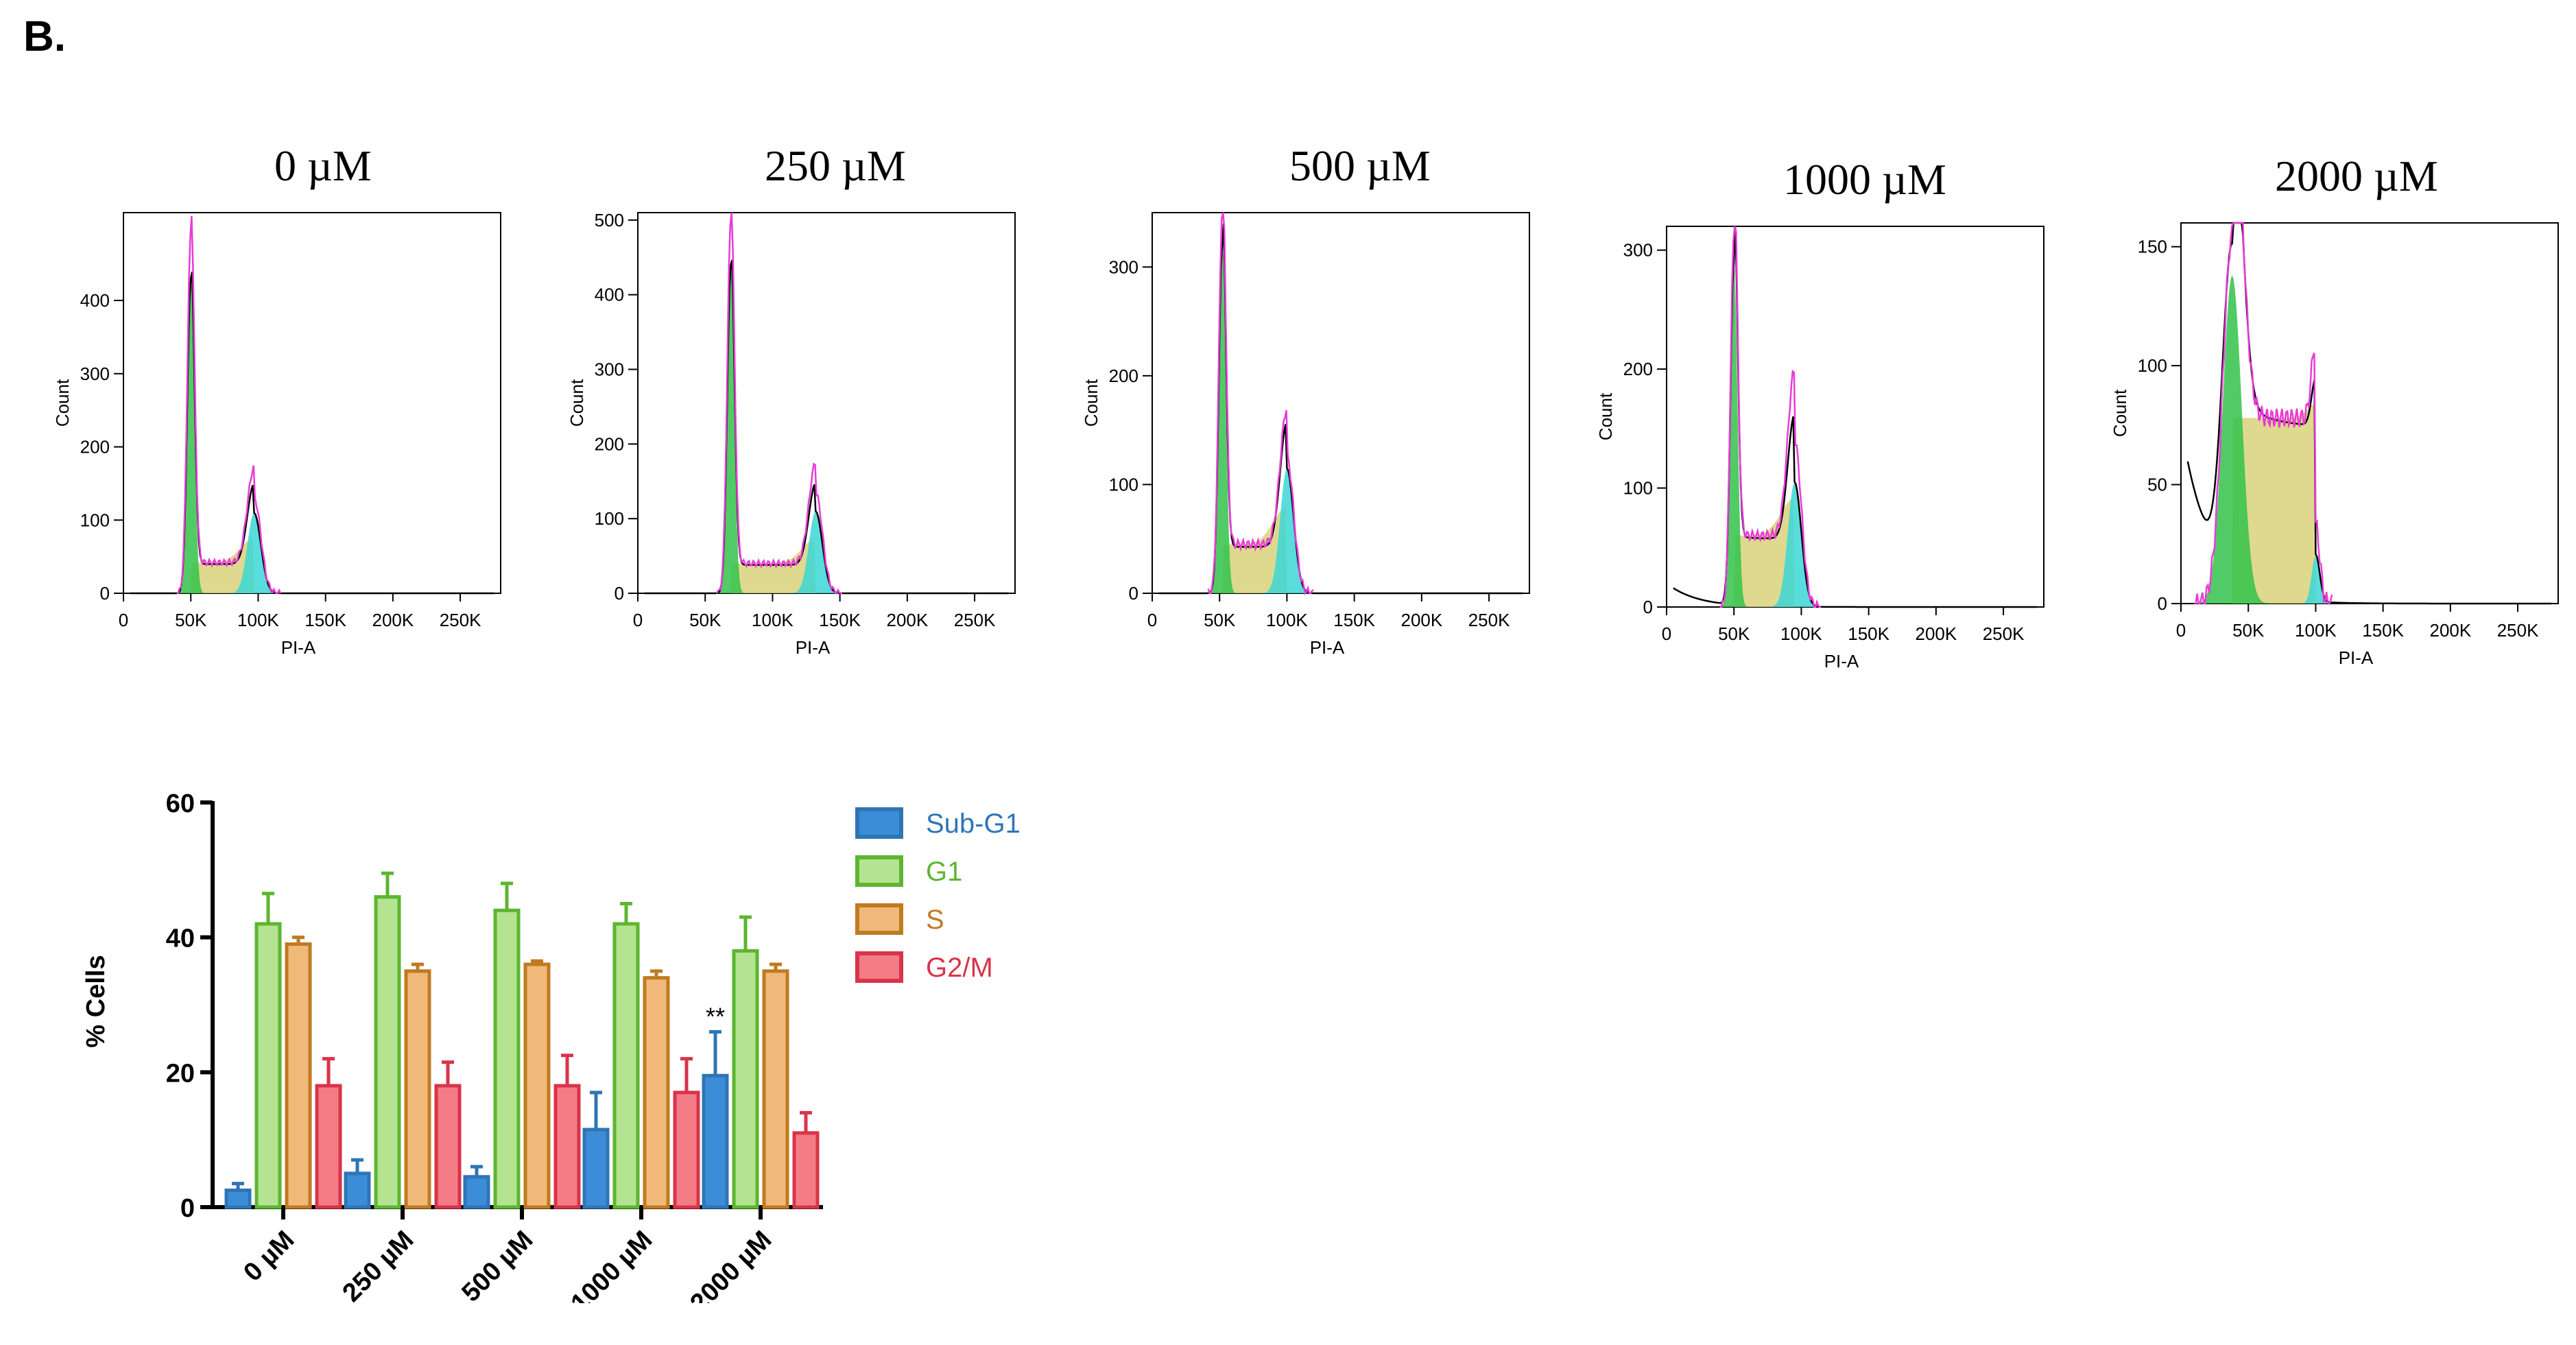 The height and width of the screenshot is (1345, 2576). What do you see at coordinates (973, 824) in the screenshot?
I see `legend-label: Sub-G1` at bounding box center [973, 824].